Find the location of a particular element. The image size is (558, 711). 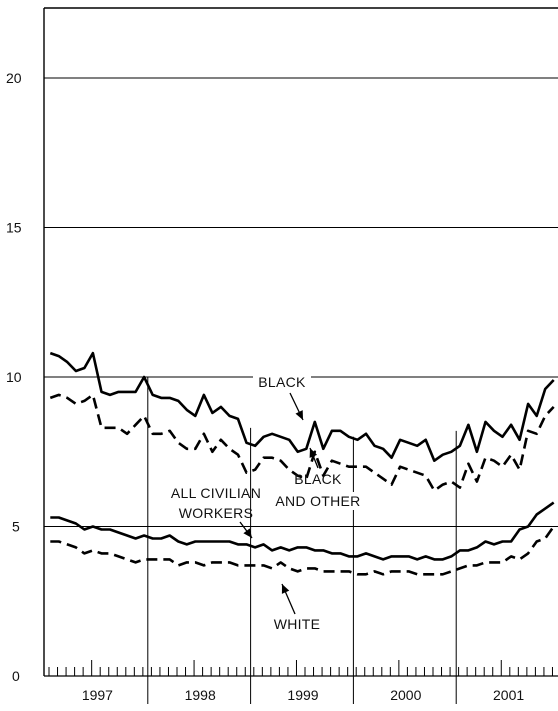

series-line-black is located at coordinates (302, 407).